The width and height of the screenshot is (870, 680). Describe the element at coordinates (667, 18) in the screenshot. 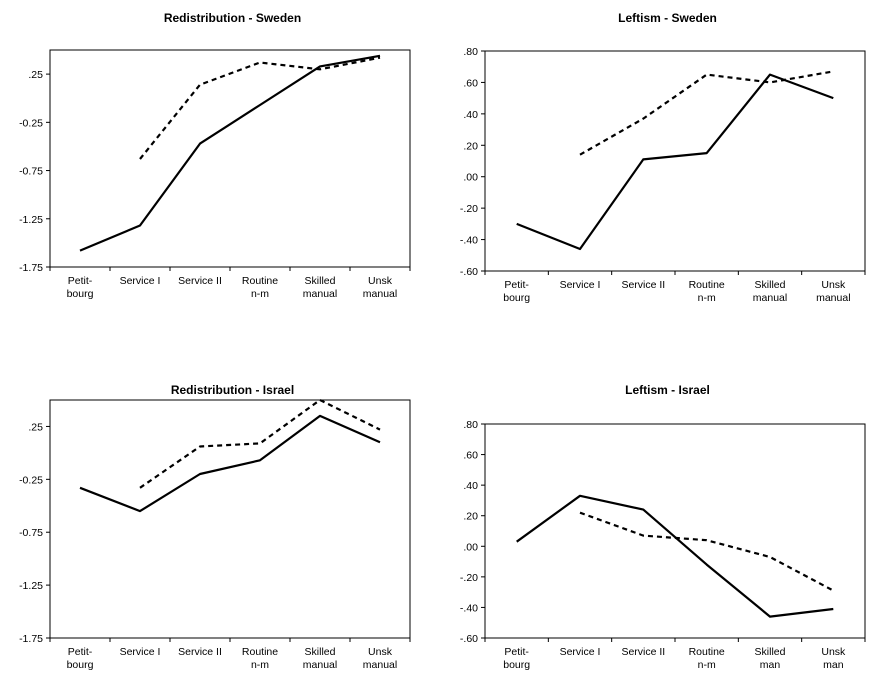

I see `chart-title: Leftism - Sweden` at that location.